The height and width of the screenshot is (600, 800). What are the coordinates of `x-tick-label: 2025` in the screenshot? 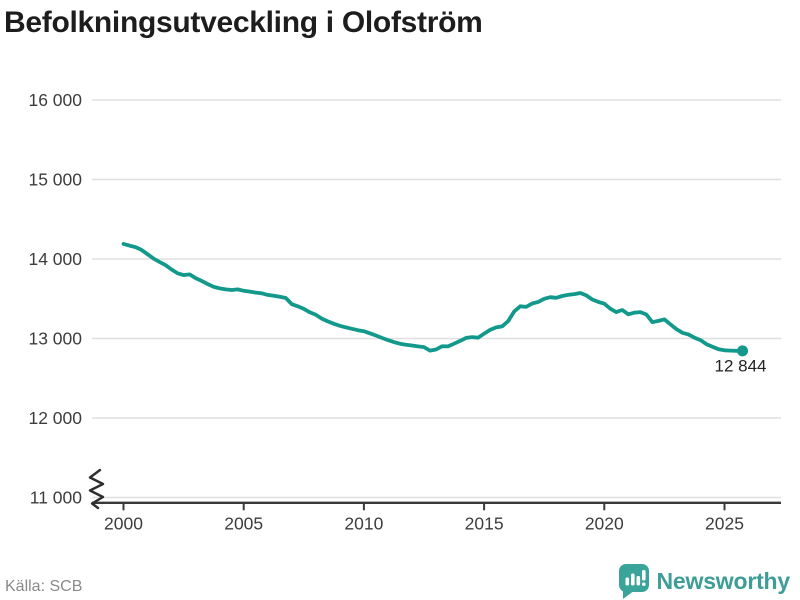 It's located at (724, 524).